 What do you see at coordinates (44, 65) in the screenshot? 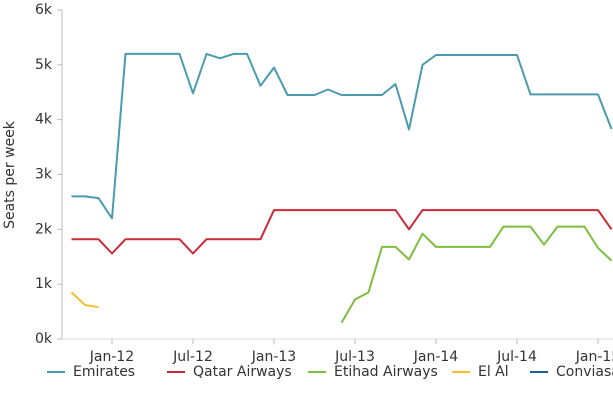
I see `y-tick-label: 5k` at bounding box center [44, 65].